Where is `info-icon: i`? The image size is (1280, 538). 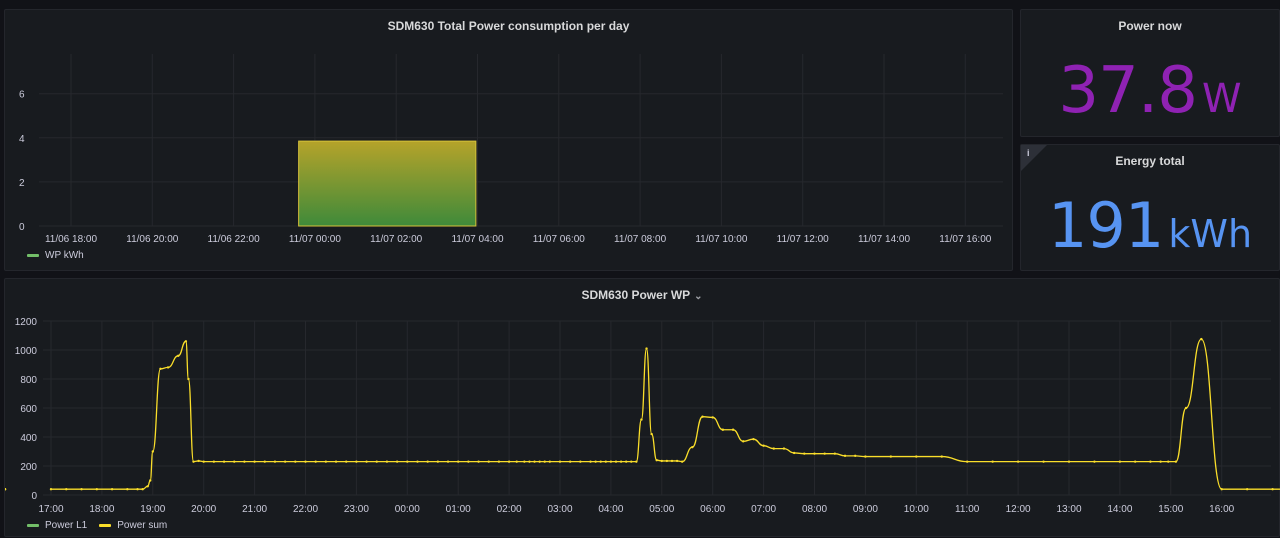
info-icon: i is located at coordinates (1028, 153).